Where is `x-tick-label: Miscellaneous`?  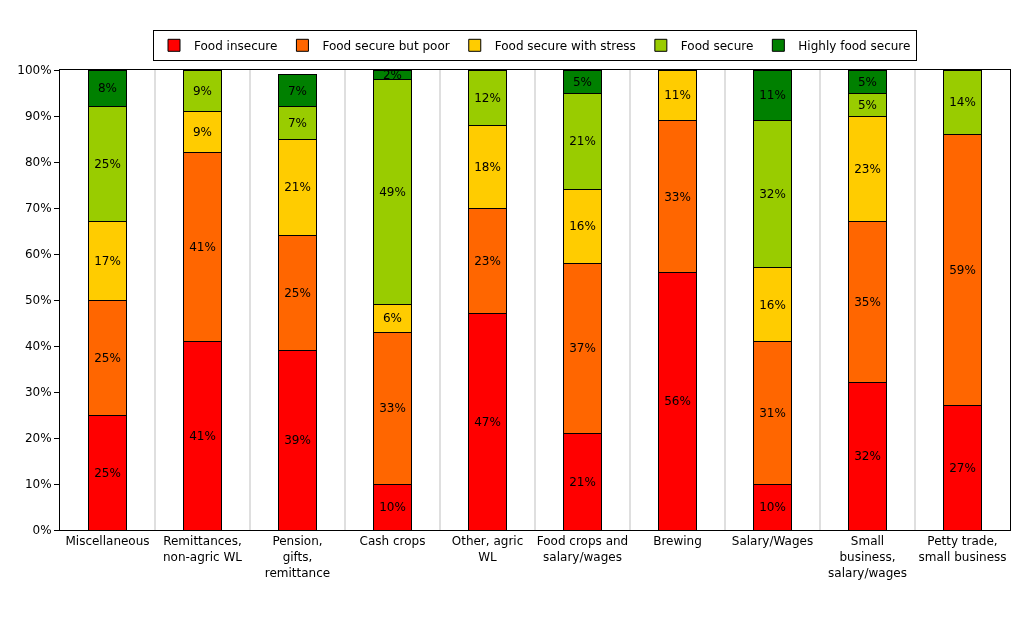 x-tick-label: Miscellaneous is located at coordinates (107, 541).